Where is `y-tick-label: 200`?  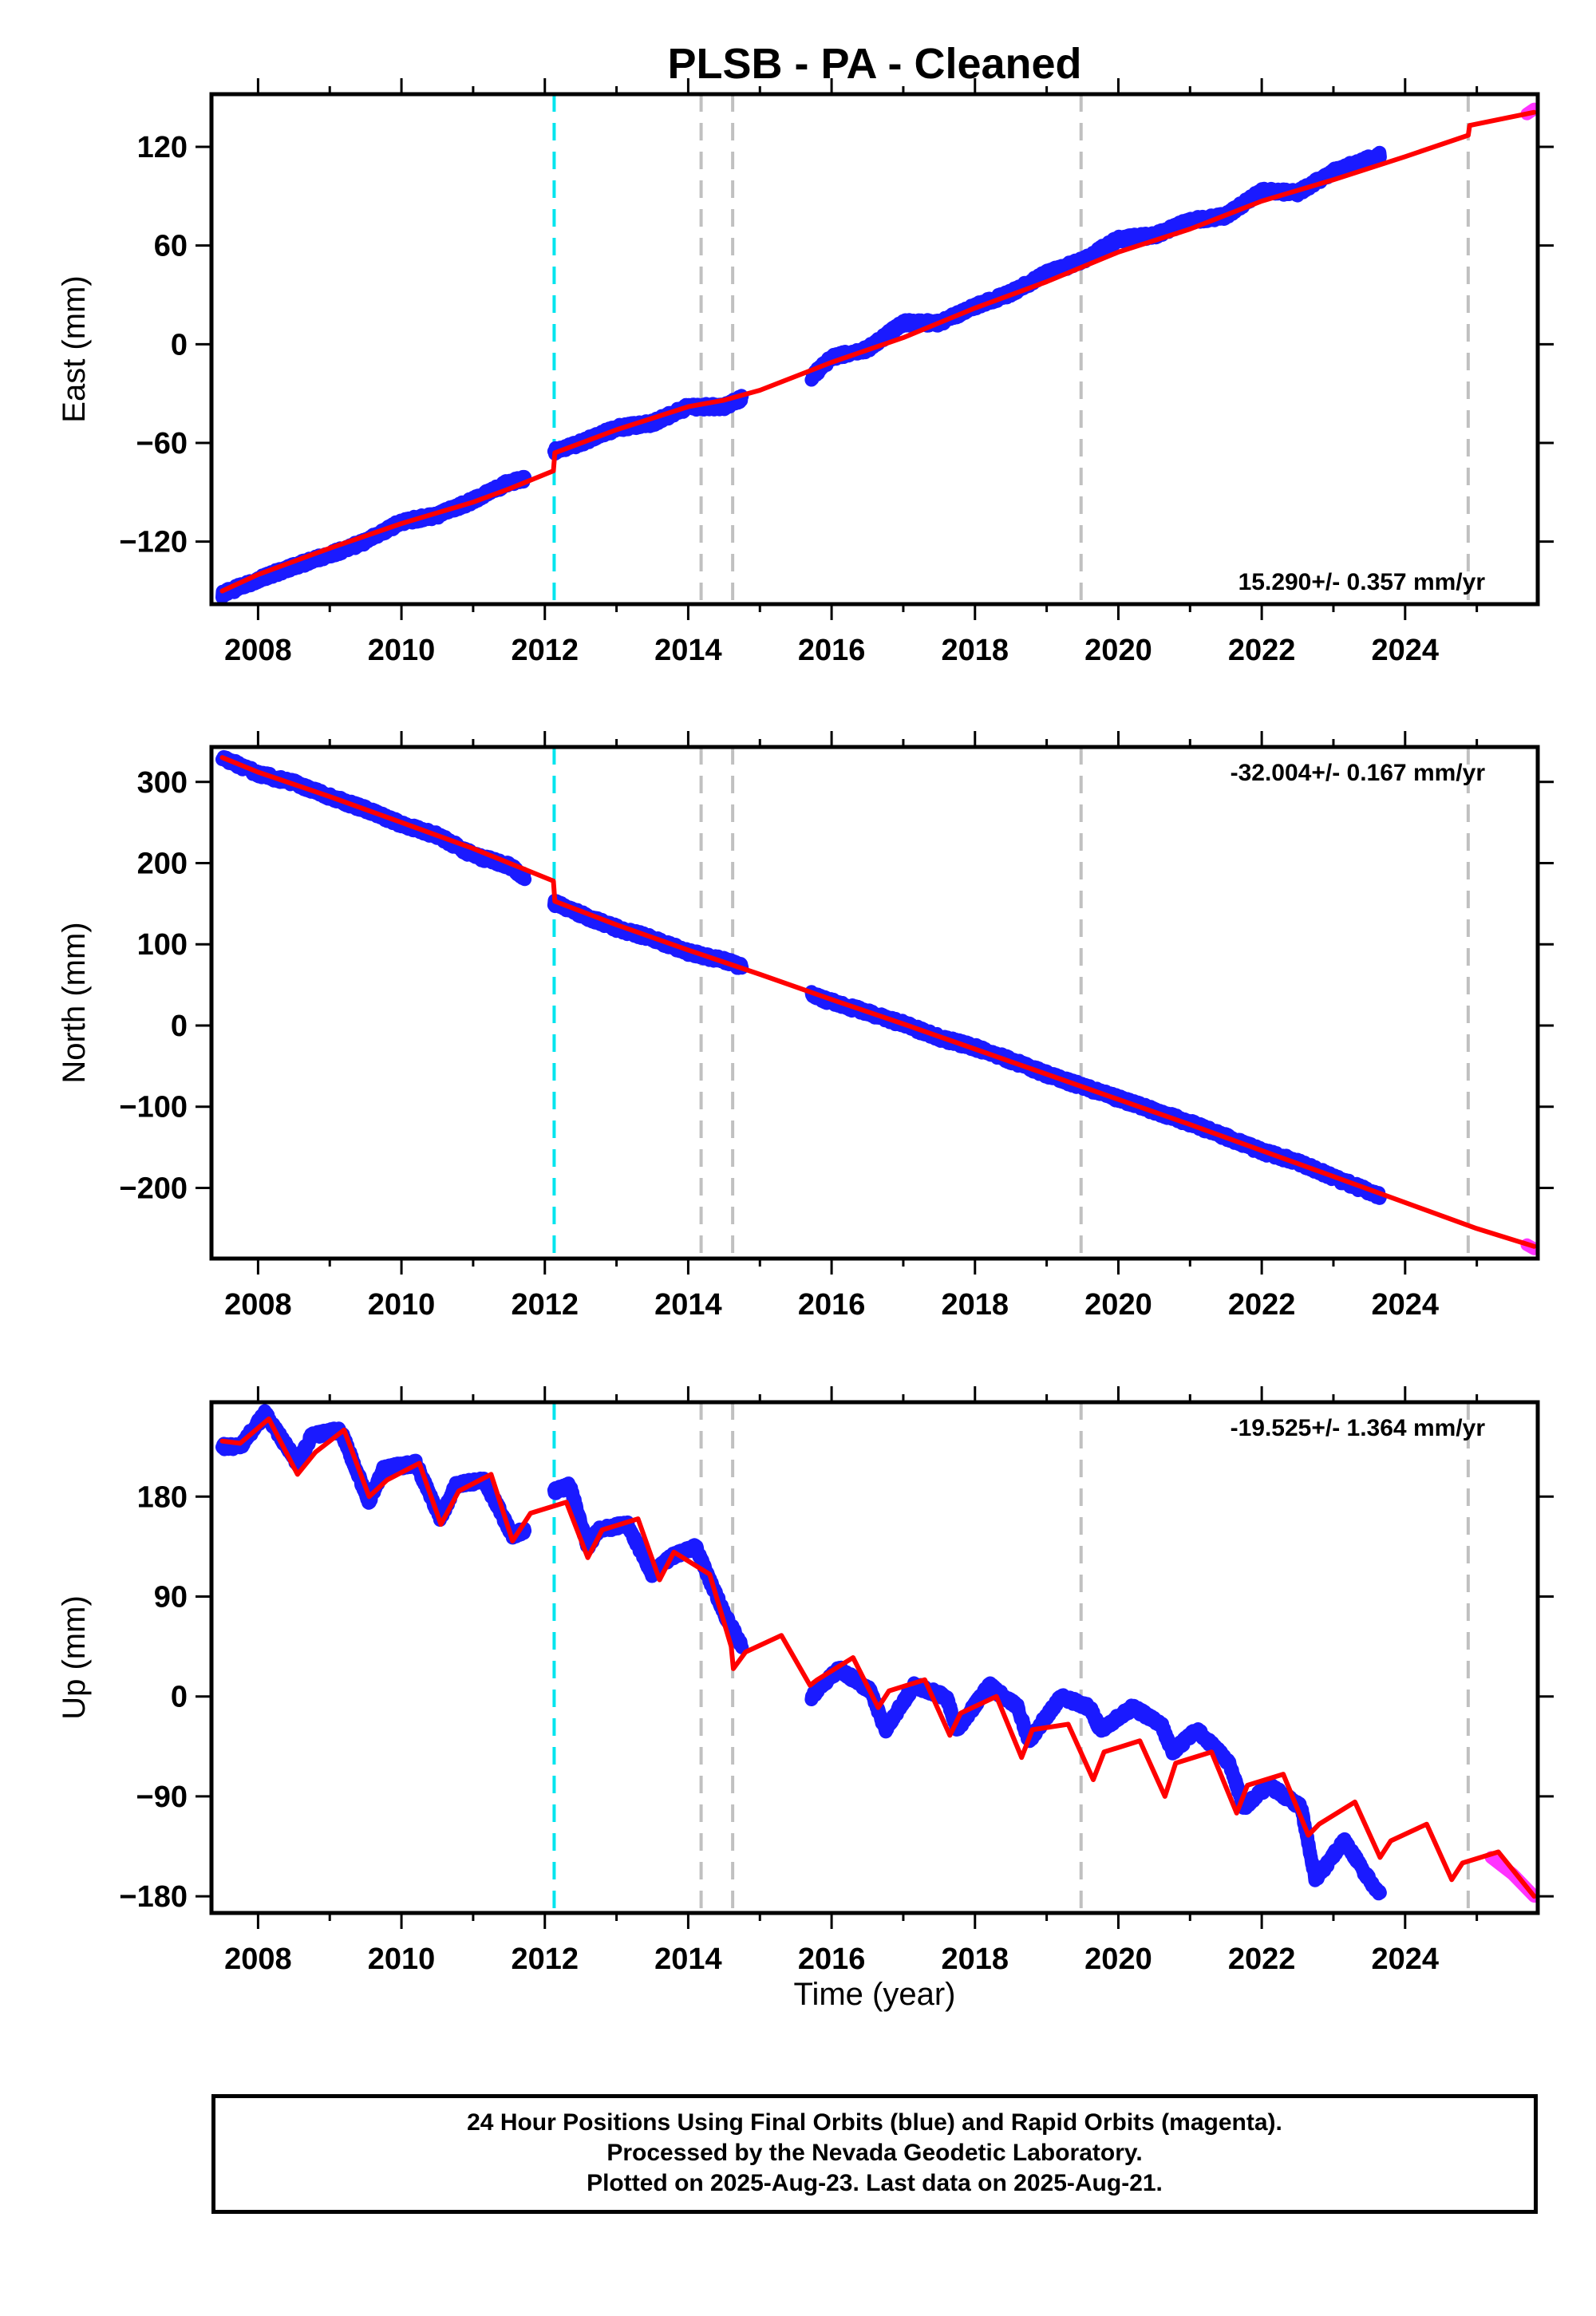
y-tick-label: 200 is located at coordinates (162, 863).